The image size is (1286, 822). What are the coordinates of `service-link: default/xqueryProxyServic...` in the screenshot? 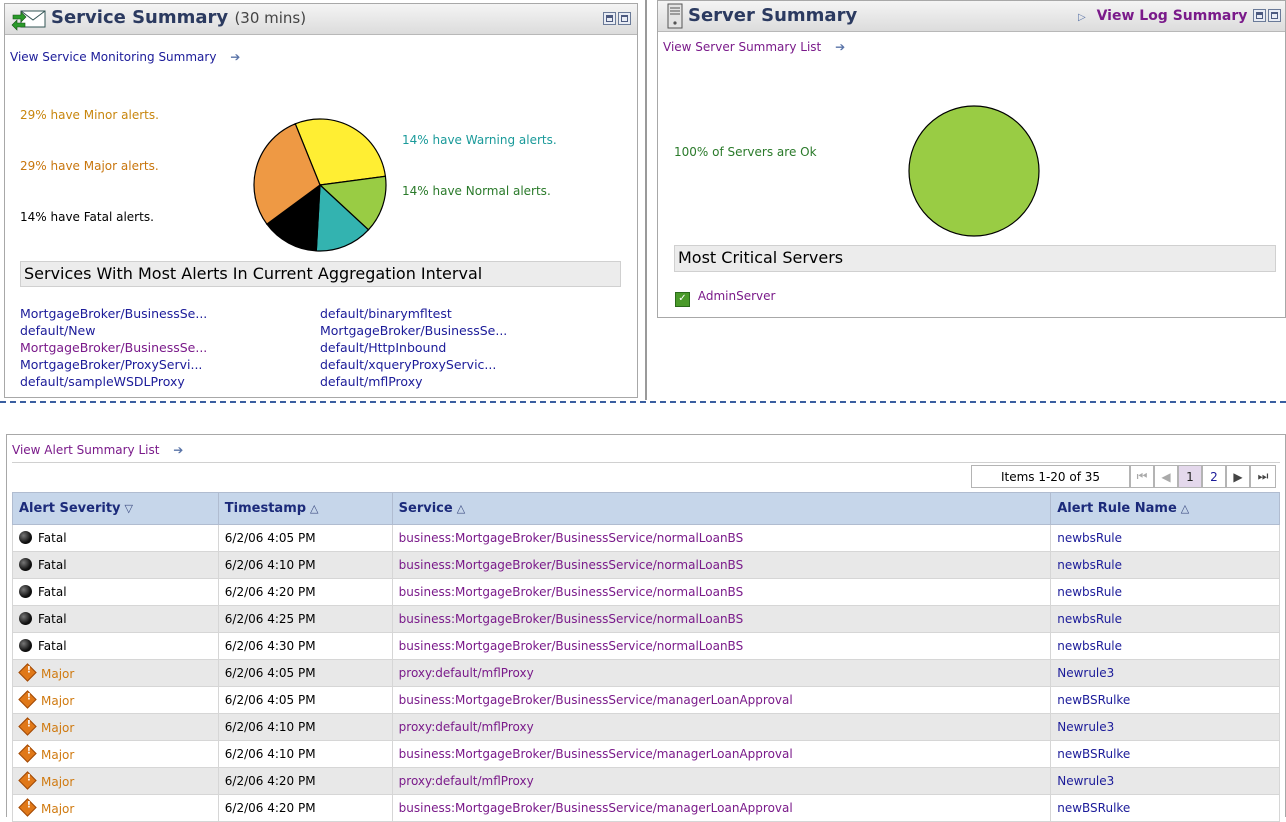 It's located at (408, 364).